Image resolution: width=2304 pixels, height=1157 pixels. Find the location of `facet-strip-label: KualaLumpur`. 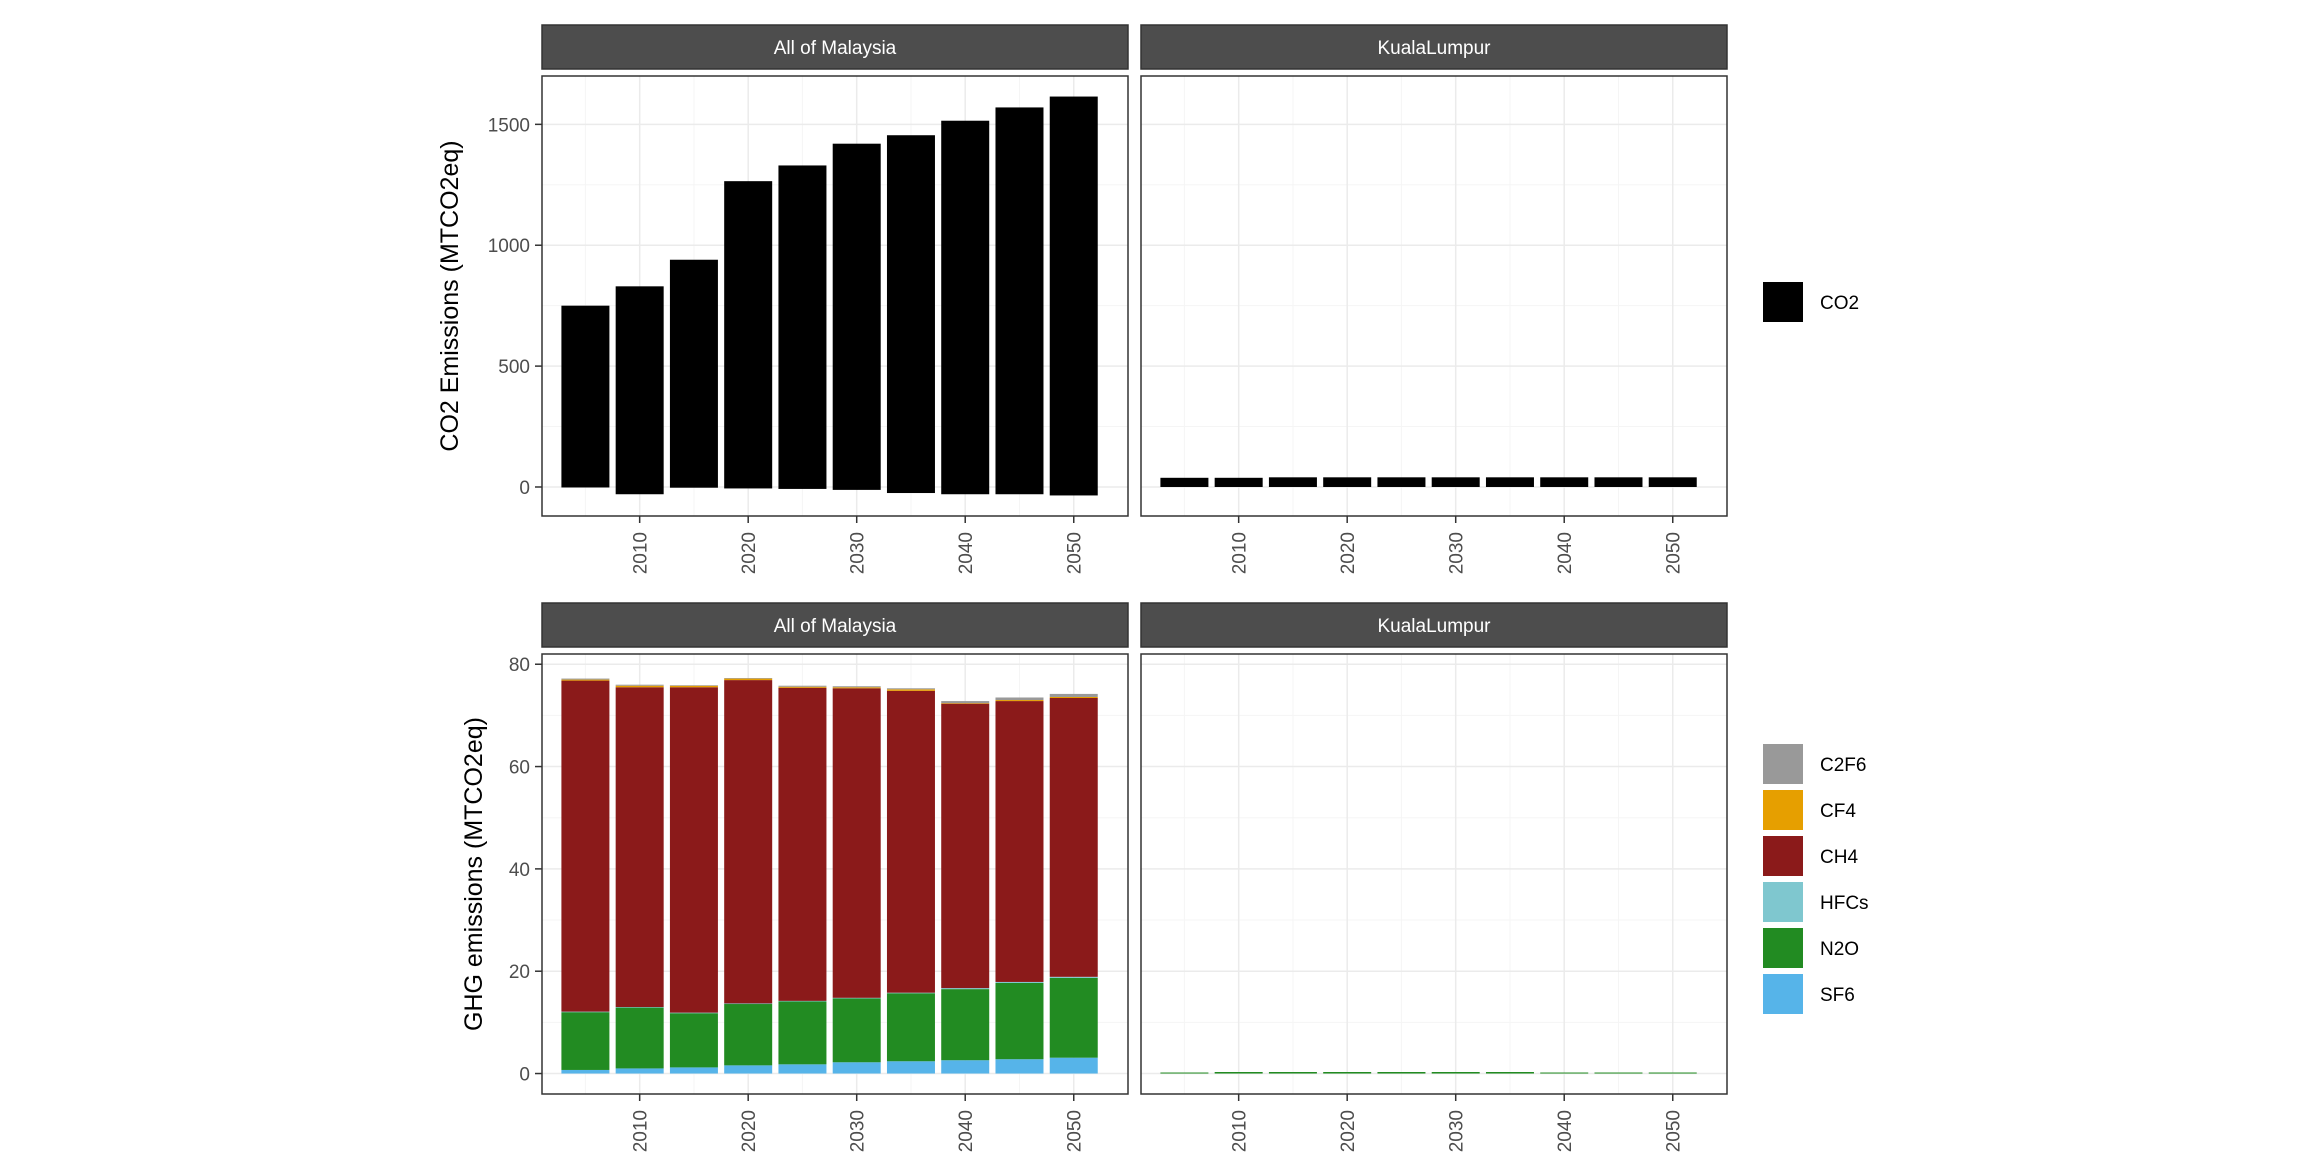

facet-strip-label: KualaLumpur is located at coordinates (1434, 48).